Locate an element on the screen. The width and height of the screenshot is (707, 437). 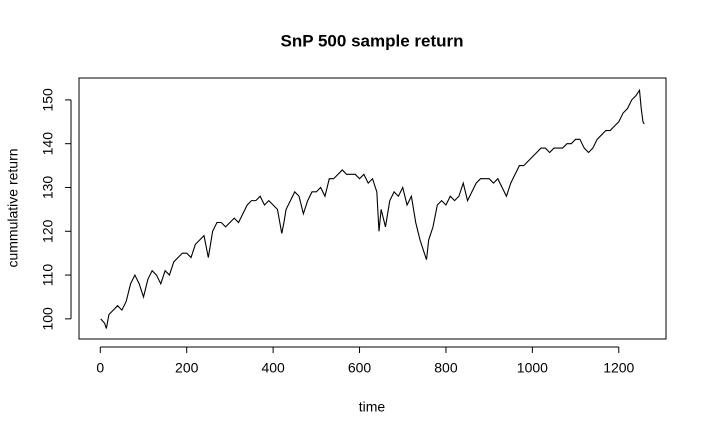
x-tick-label: 1000 is located at coordinates (532, 368).